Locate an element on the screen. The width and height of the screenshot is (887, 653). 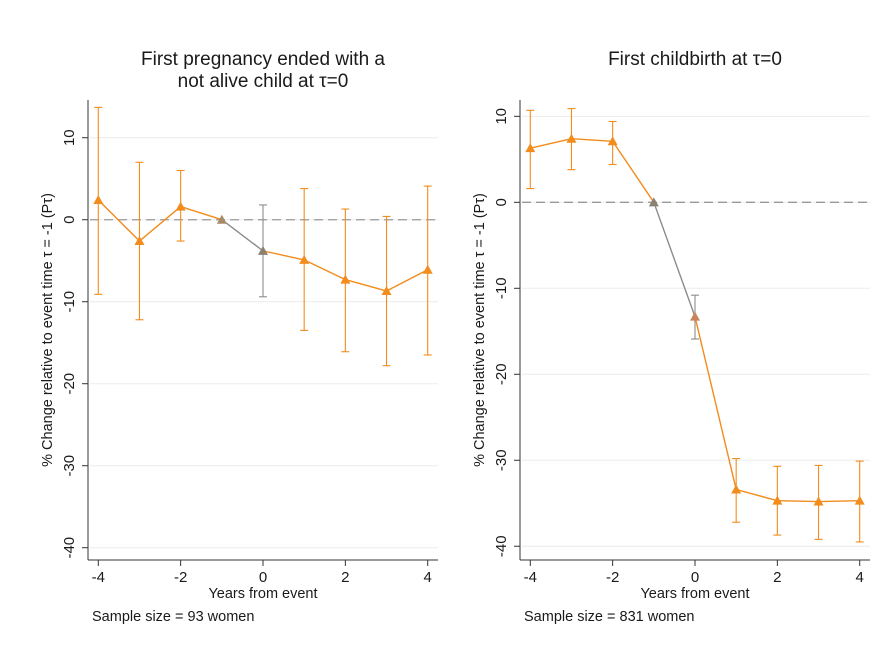
note: Sample size = 831 women is located at coordinates (609, 617).